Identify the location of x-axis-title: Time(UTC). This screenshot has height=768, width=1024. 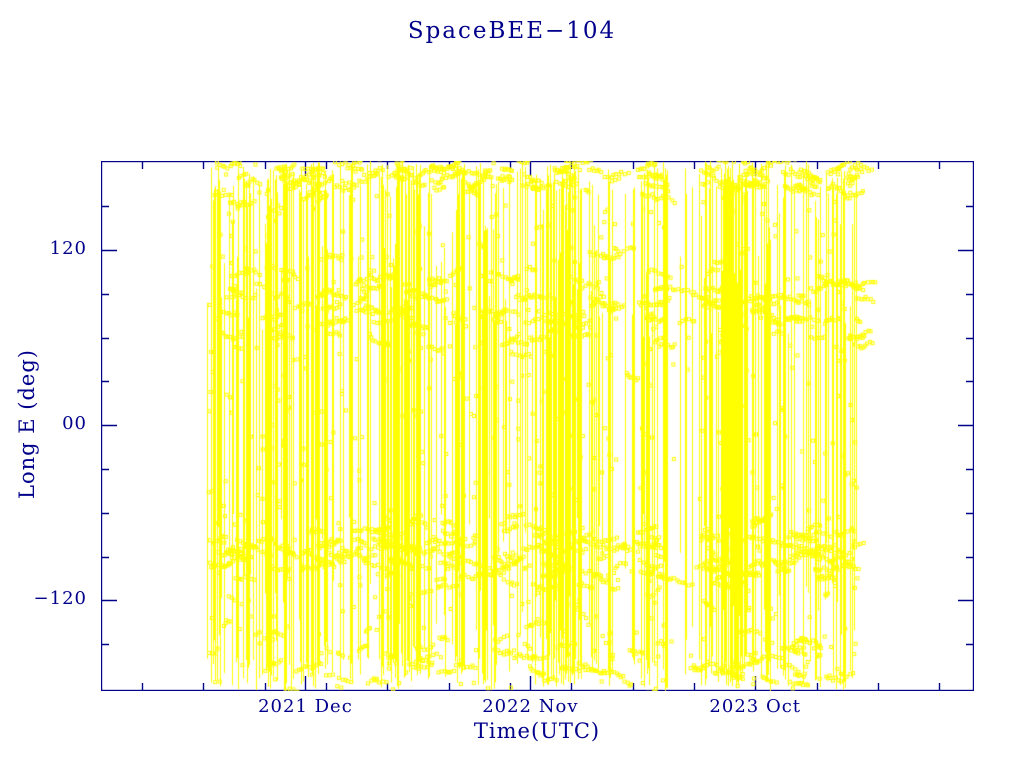
(537, 731).